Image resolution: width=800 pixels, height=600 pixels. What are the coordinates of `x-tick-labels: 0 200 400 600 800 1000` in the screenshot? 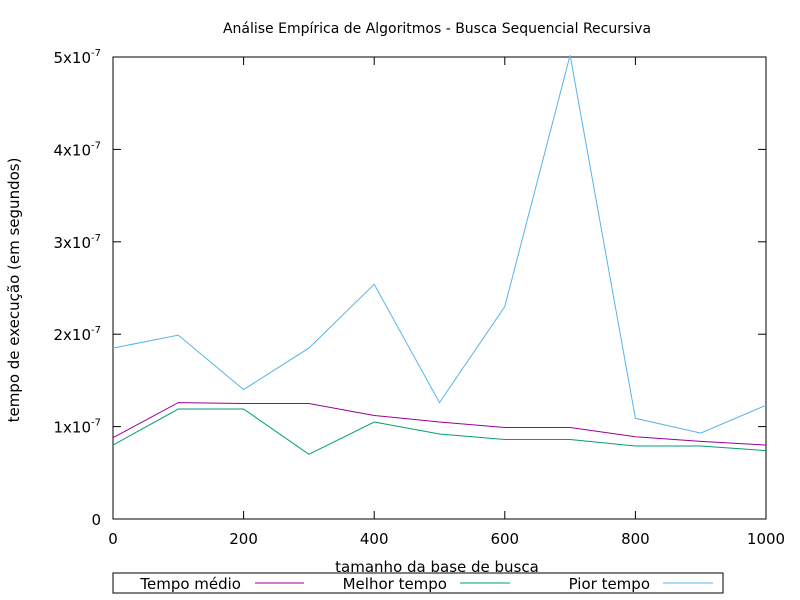 It's located at (446, 539).